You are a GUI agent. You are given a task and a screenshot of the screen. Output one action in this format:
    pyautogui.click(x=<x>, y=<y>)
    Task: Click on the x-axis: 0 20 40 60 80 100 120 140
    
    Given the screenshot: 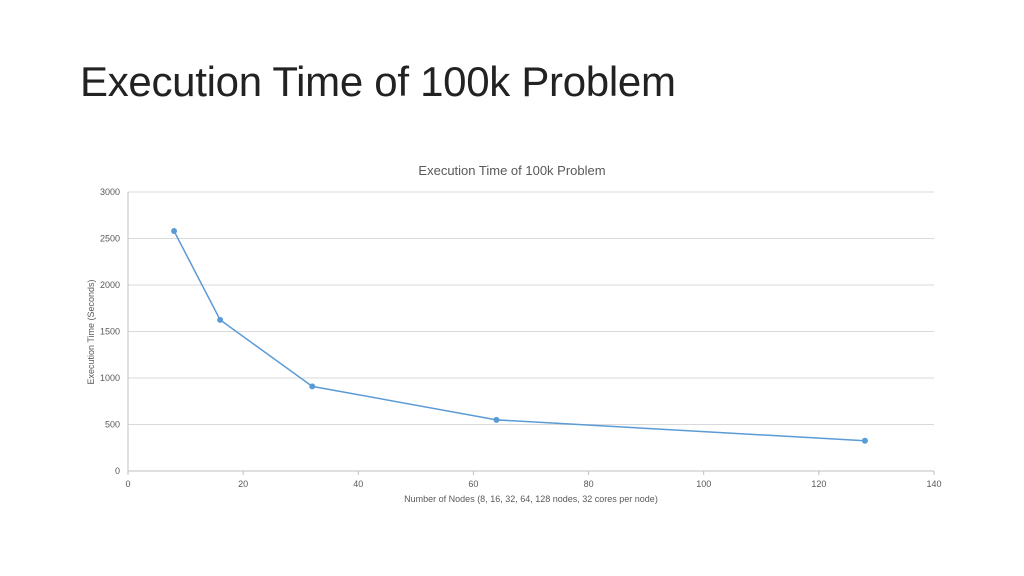 What is the action you would take?
    pyautogui.click(x=533, y=480)
    